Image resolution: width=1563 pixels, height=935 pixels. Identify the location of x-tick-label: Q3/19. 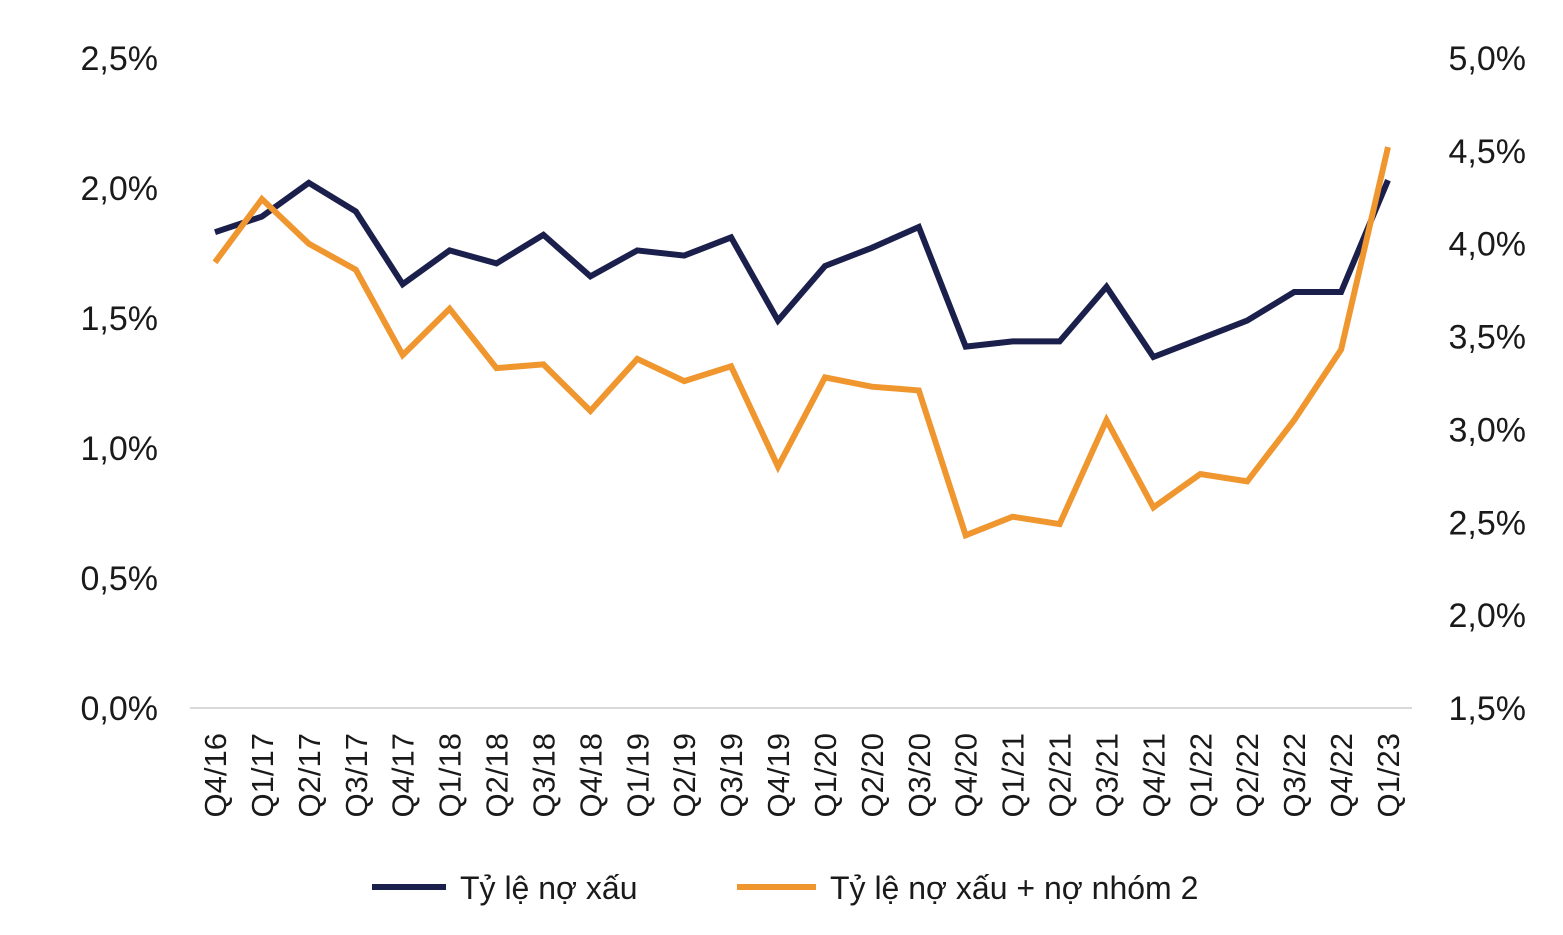
(731, 775).